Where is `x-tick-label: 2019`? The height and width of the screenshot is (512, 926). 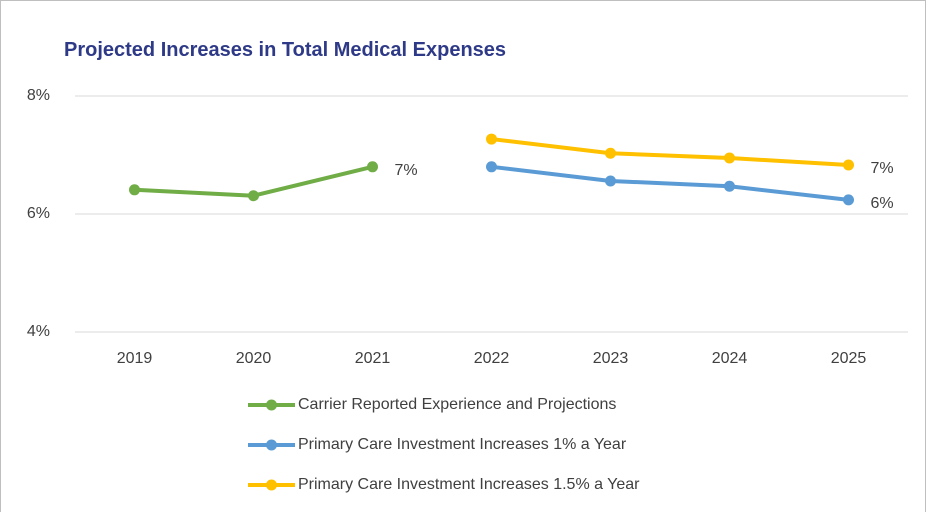
x-tick-label: 2019 is located at coordinates (135, 358).